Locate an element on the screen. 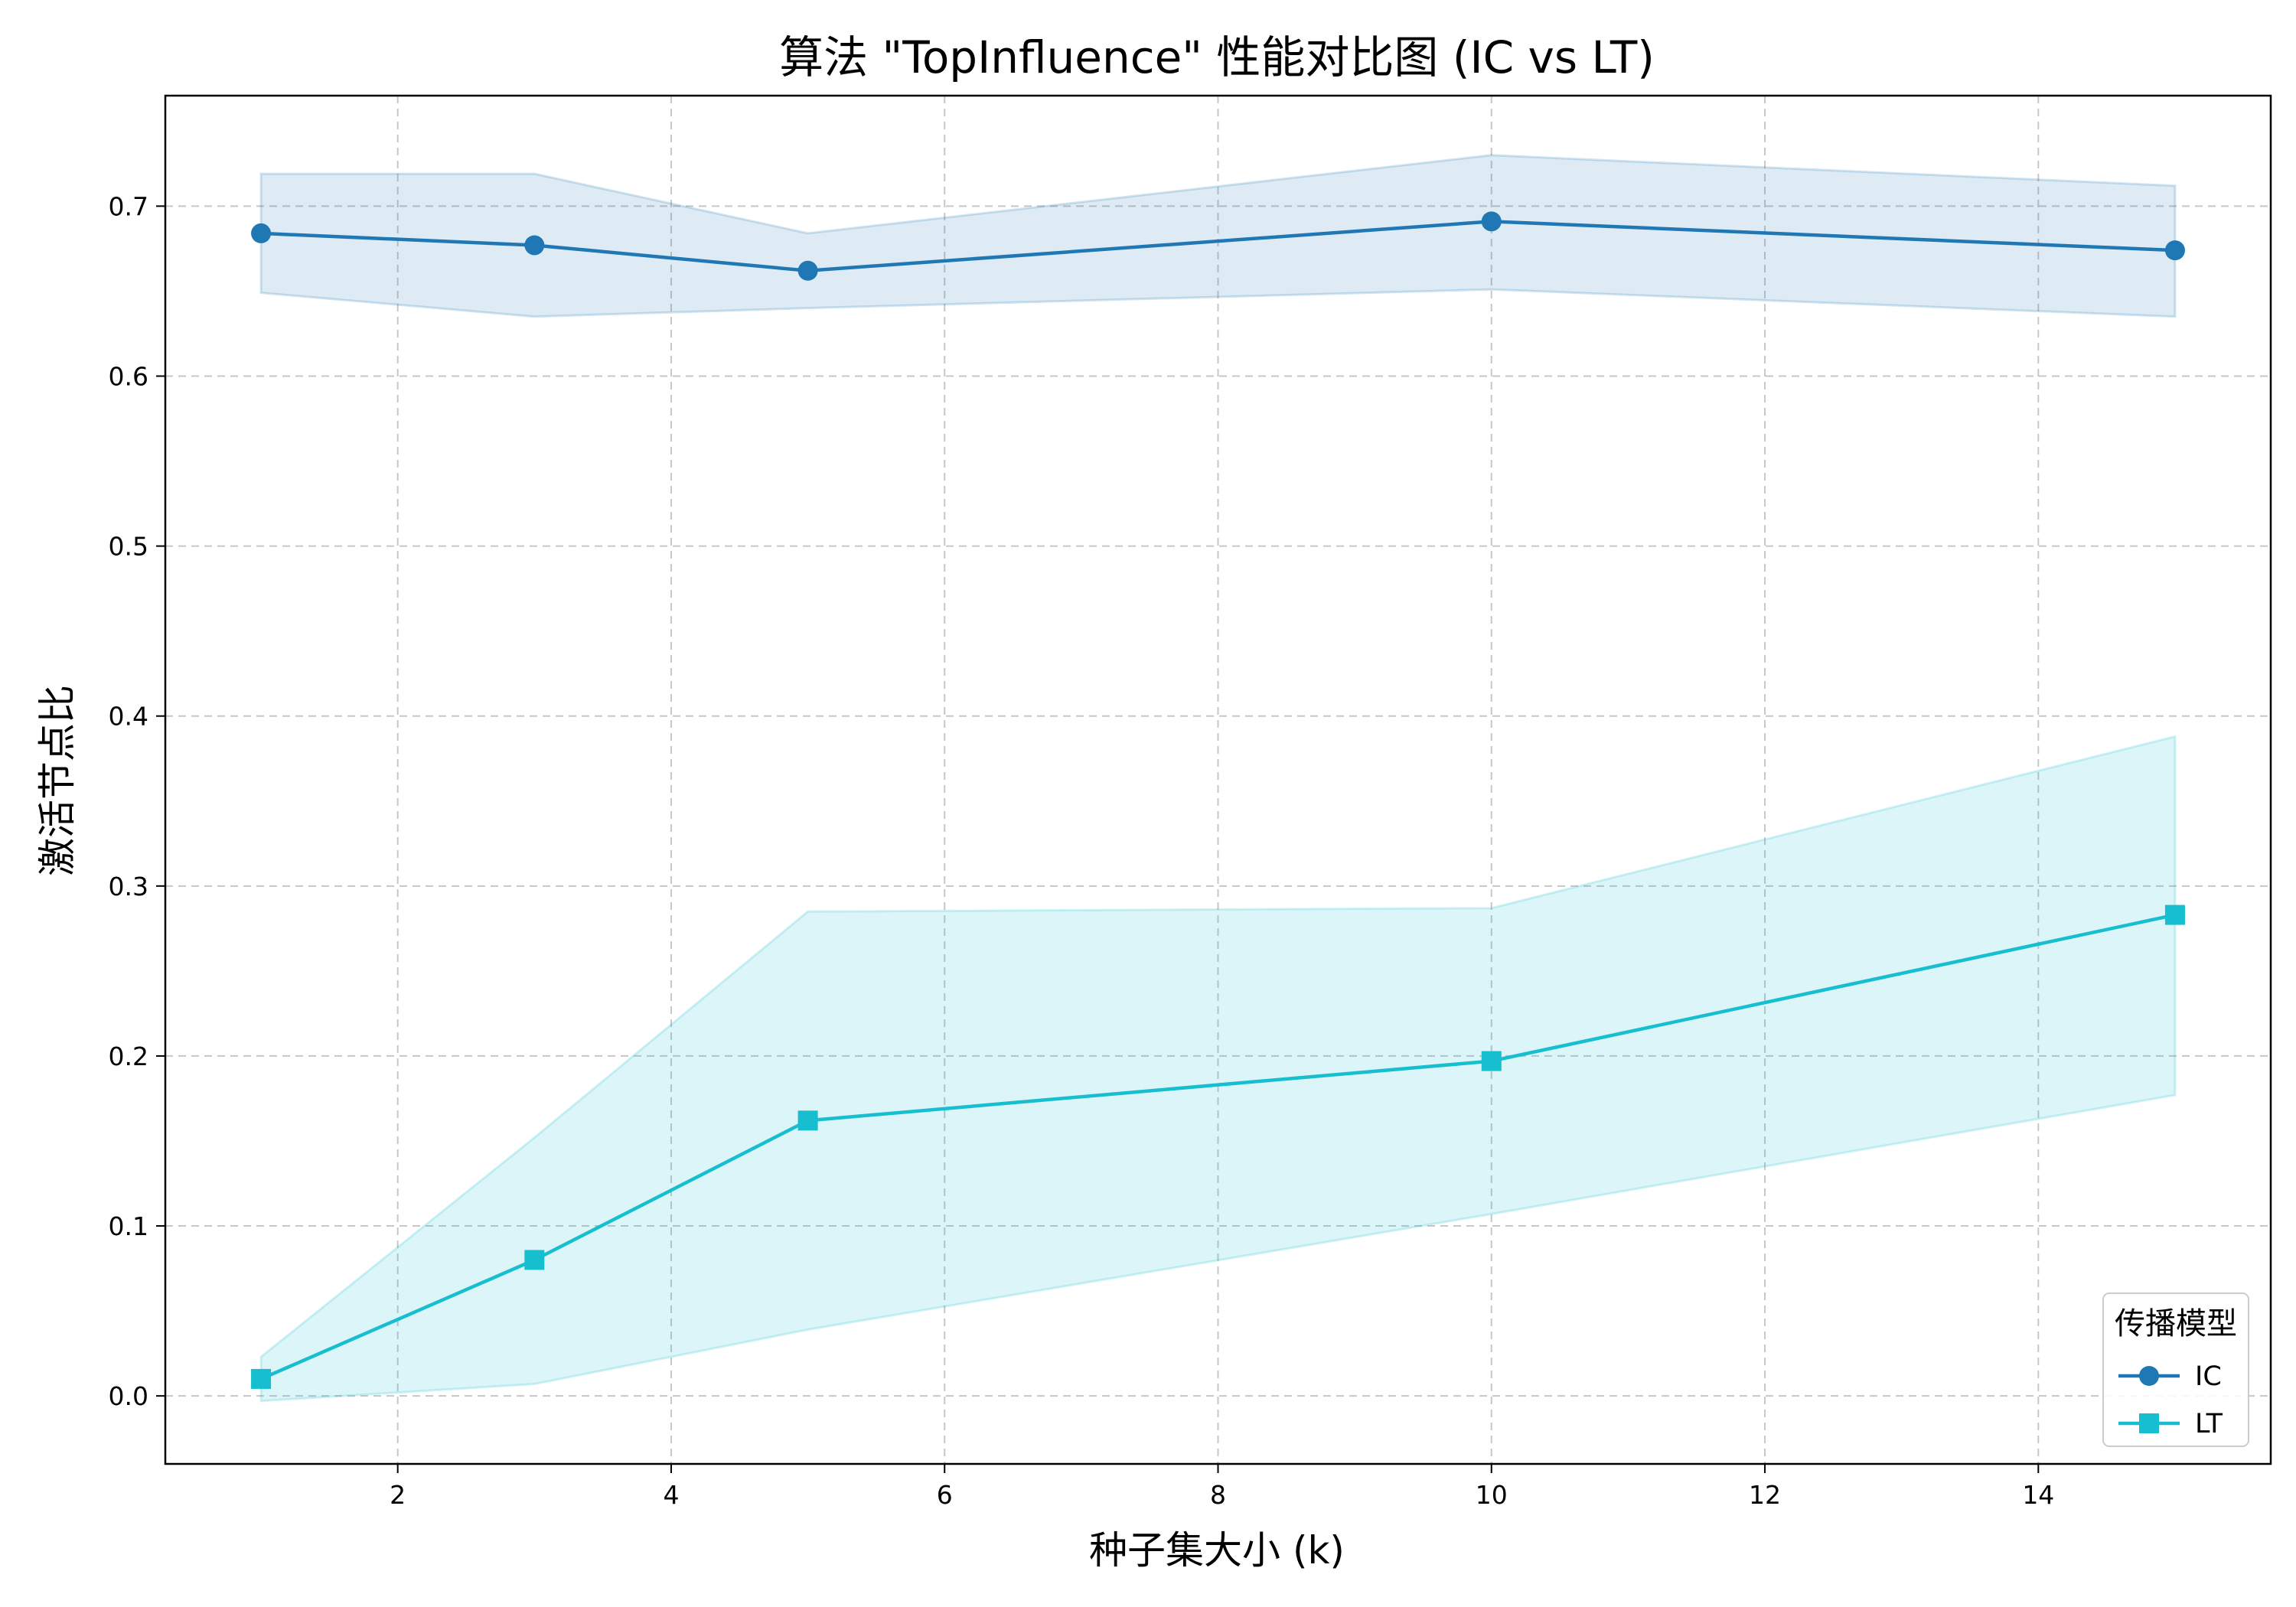  y-tick-label: 0.6 is located at coordinates (128, 376).